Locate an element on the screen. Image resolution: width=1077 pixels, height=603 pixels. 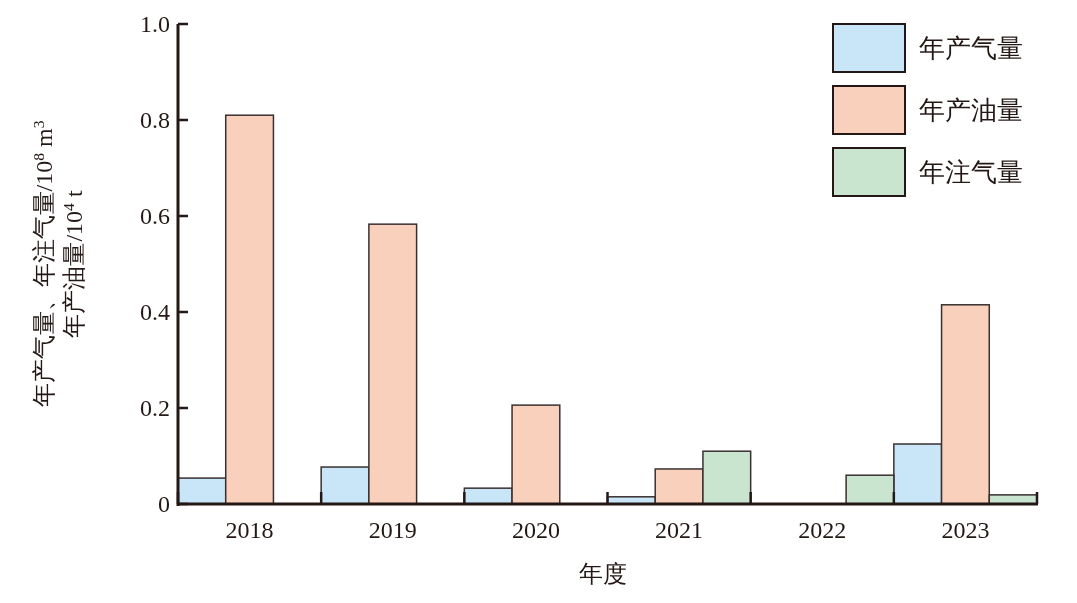
y-tick-label: 0.6 is located at coordinates (155, 216).